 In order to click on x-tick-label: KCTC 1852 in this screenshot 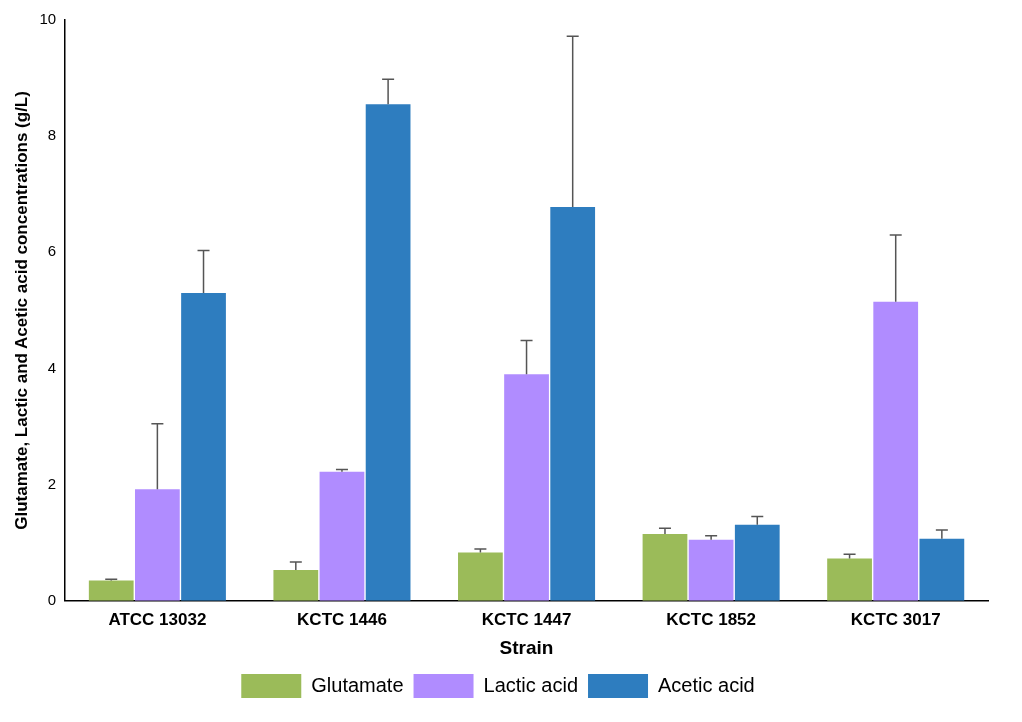, I will do `click(711, 619)`.